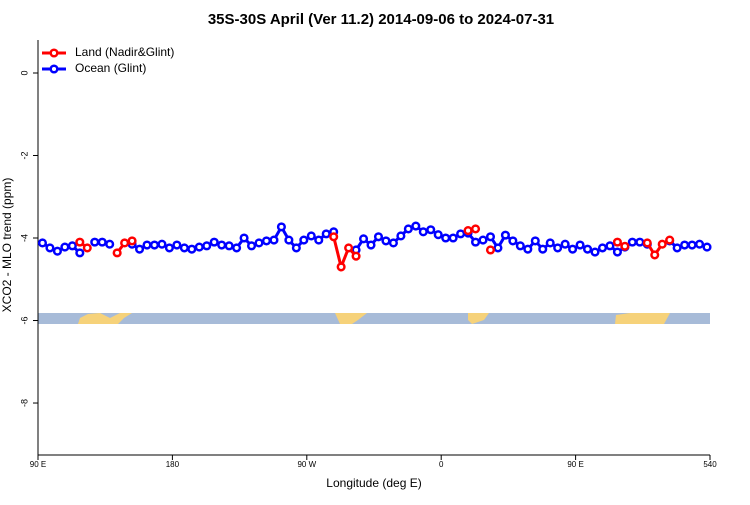  I want to click on y-tick-label: -2, so click(24, 155).